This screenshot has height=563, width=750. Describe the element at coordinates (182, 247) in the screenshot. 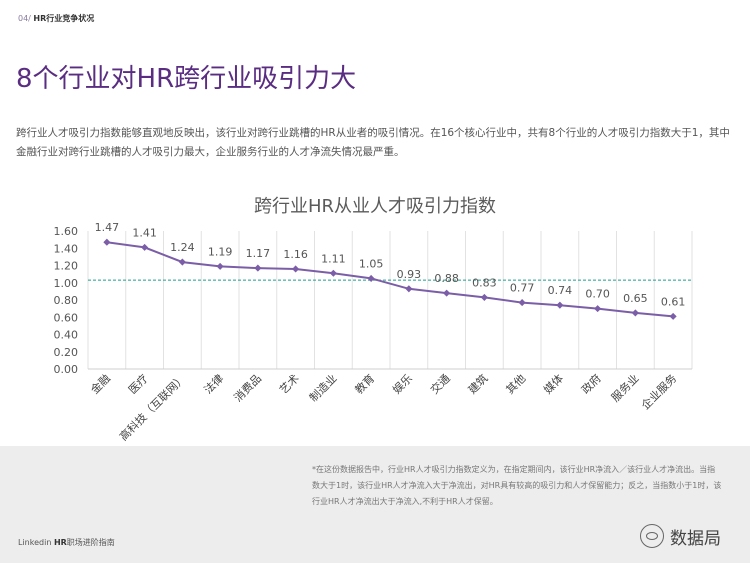

I see `data-label: 1.24` at that location.